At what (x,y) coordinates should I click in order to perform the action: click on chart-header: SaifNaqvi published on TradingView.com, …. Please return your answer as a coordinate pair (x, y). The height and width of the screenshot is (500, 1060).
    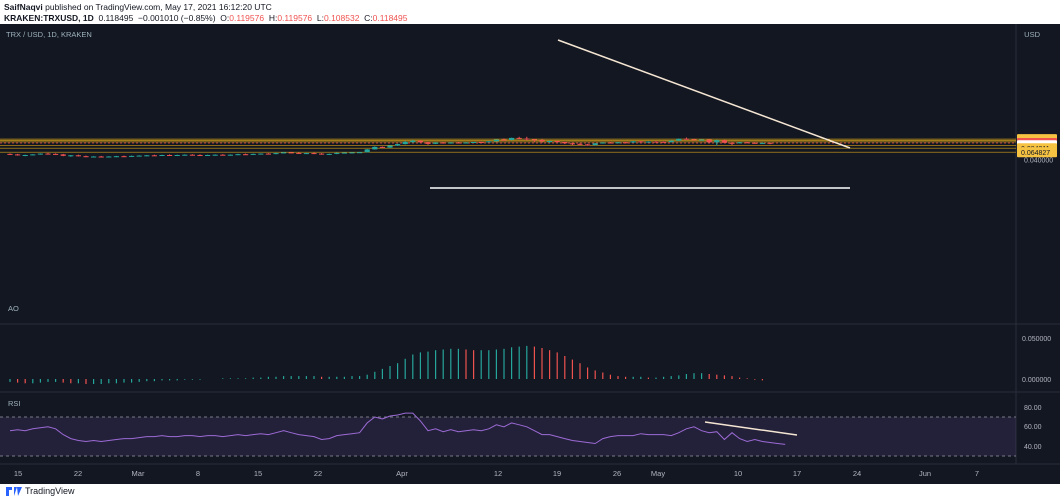
    Looking at the image, I should click on (530, 12).